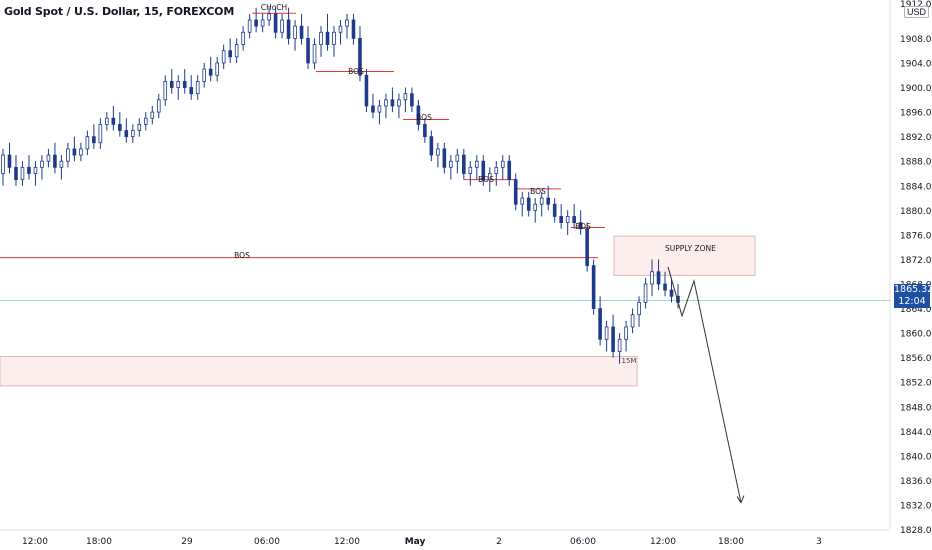 The image size is (932, 550). I want to click on last-price-tag: 1865.32 12:04, so click(913, 296).